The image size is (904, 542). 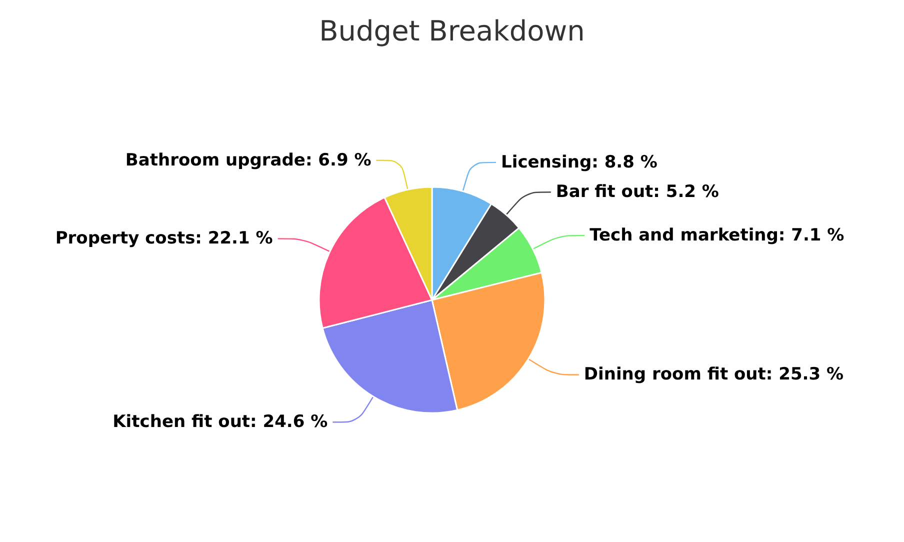 I want to click on slice-label: Bathroom upgrade: 6.9 %, so click(x=248, y=160).